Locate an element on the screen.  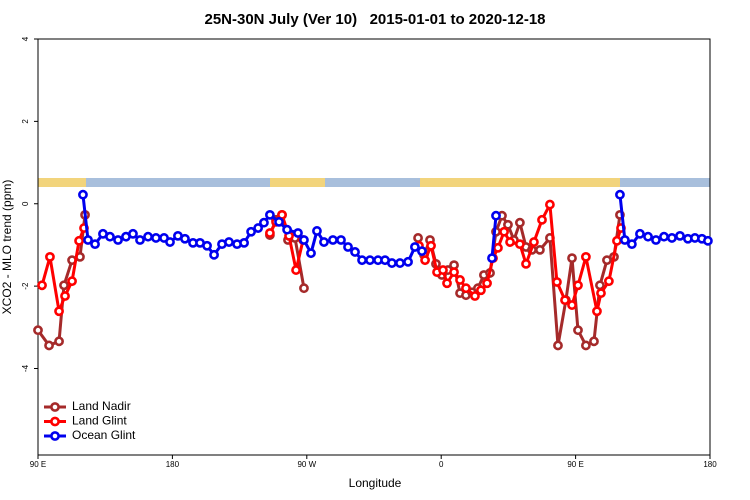
x-axis-label: Longitude is located at coordinates (375, 483).